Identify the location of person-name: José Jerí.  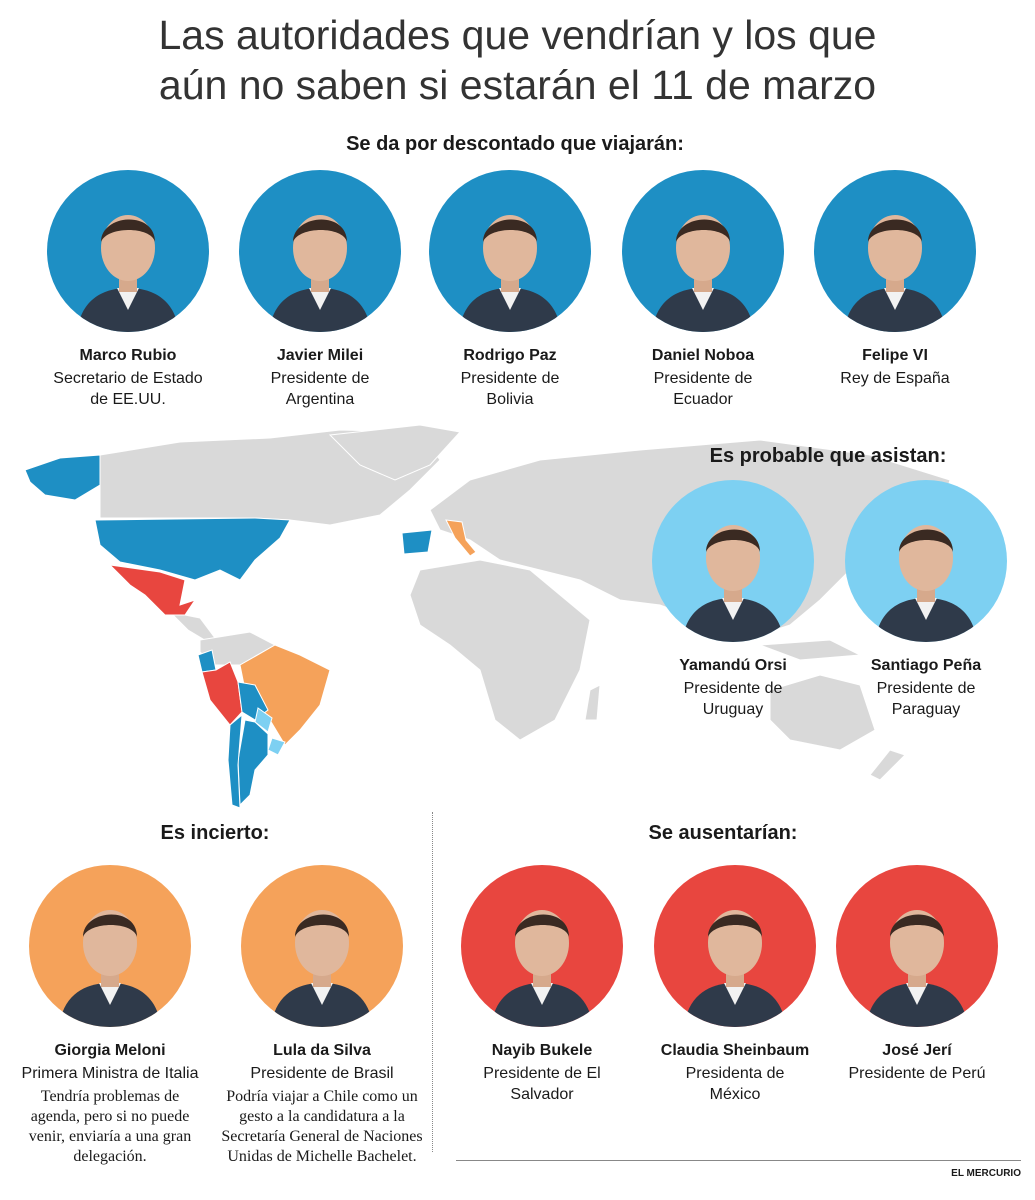
(917, 1050).